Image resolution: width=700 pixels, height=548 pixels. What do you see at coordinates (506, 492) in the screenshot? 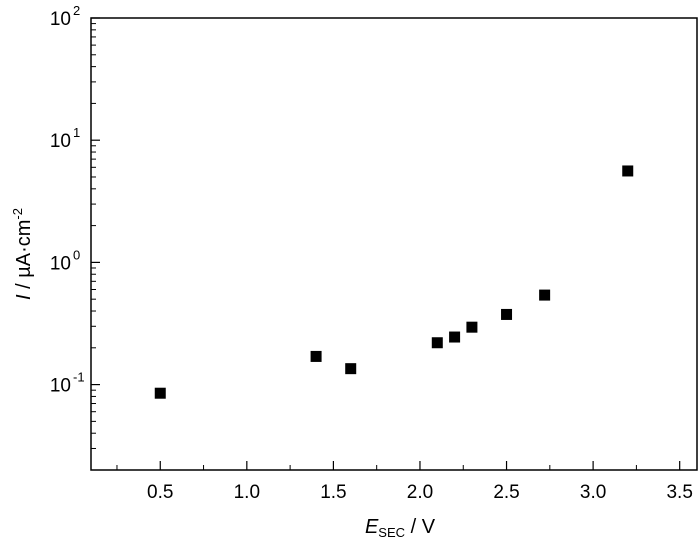
I see `x-tick-label: 2.5` at bounding box center [506, 492].